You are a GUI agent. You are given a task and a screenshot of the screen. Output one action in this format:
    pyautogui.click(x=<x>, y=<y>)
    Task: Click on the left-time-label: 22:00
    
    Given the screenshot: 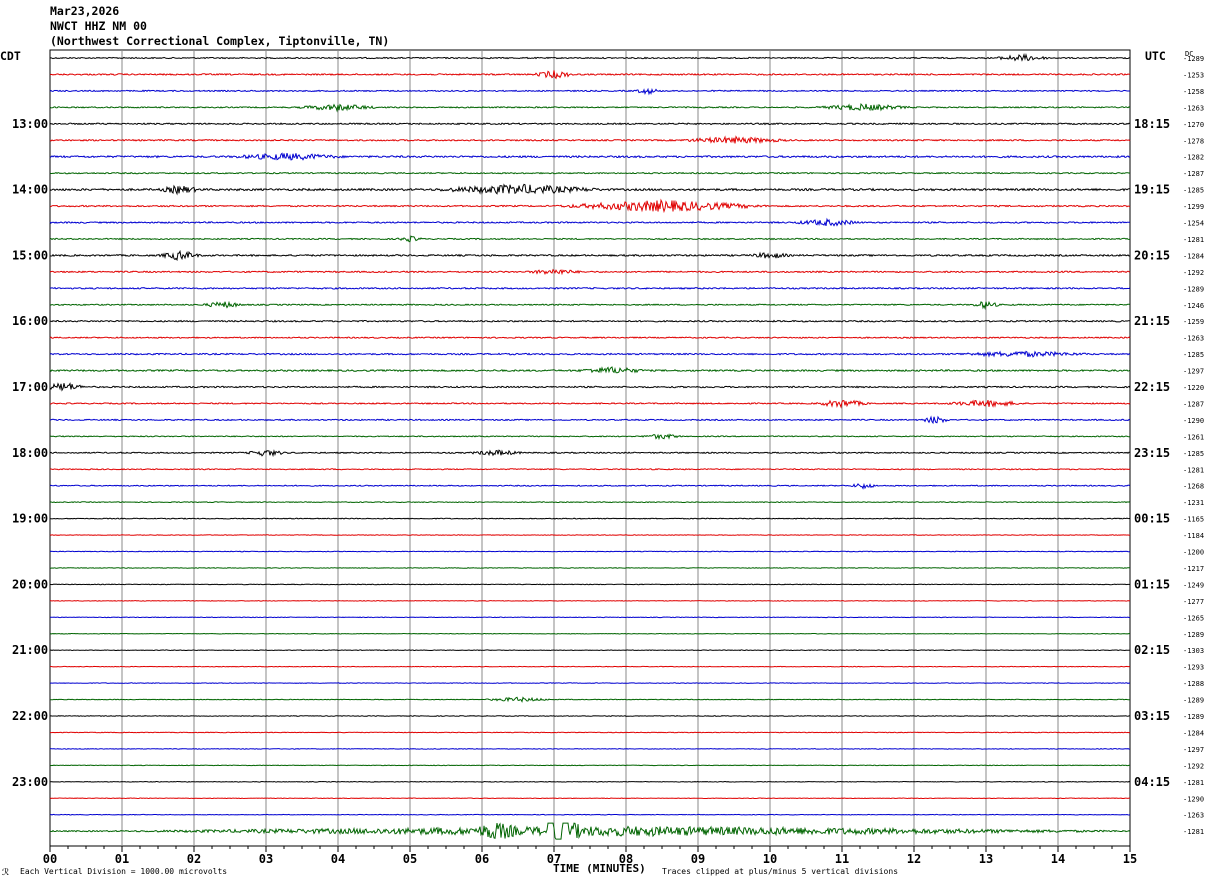 What is the action you would take?
    pyautogui.click(x=30, y=716)
    